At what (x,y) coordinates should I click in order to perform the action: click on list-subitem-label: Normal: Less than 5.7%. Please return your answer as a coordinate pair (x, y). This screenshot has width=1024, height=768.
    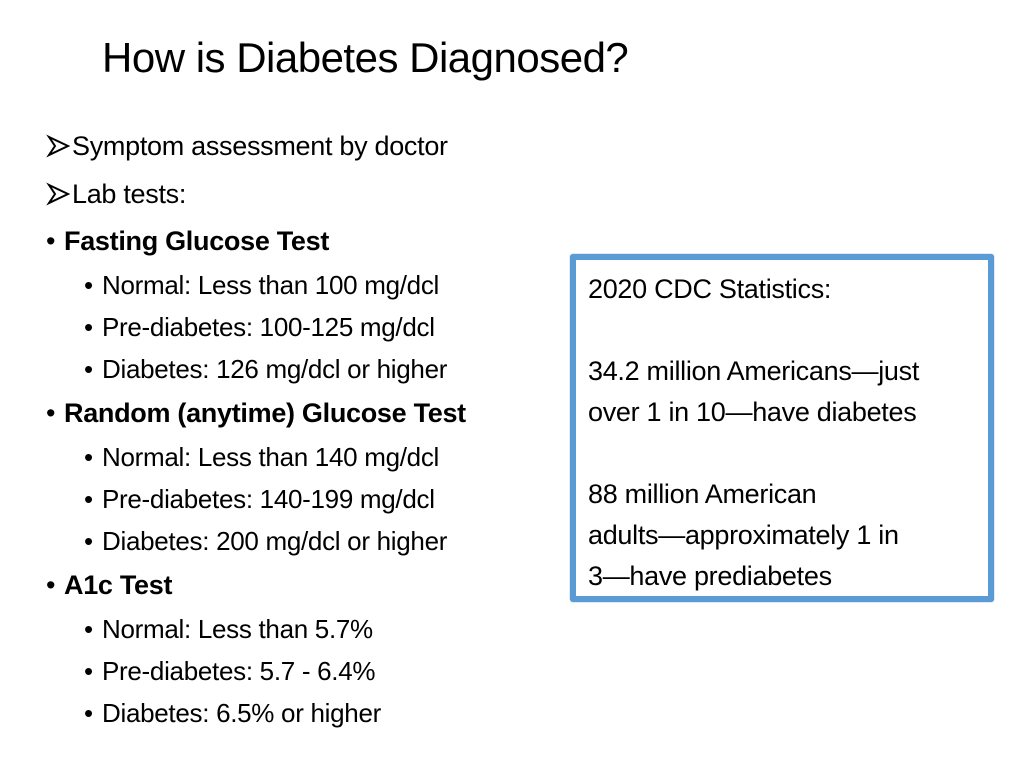
    Looking at the image, I should click on (237, 629).